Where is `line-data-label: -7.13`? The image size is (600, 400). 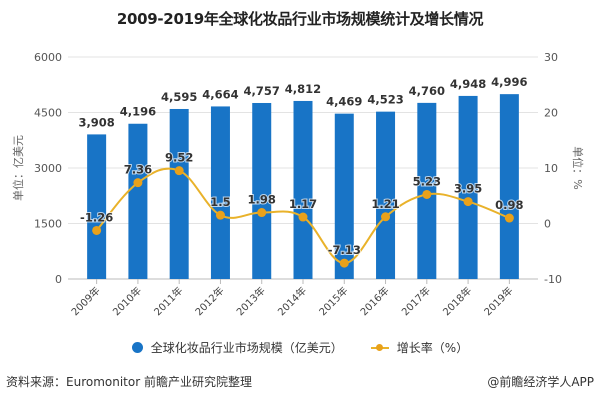 line-data-label: -7.13 is located at coordinates (344, 250).